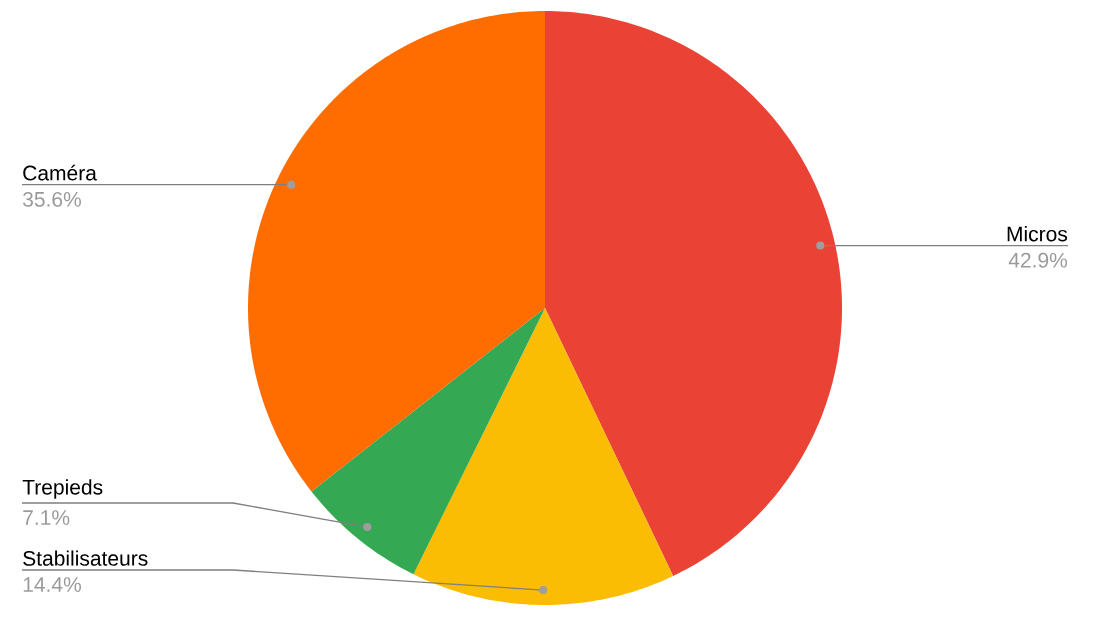 The width and height of the screenshot is (1094, 634). What do you see at coordinates (1037, 233) in the screenshot?
I see `slice-label: Micros` at bounding box center [1037, 233].